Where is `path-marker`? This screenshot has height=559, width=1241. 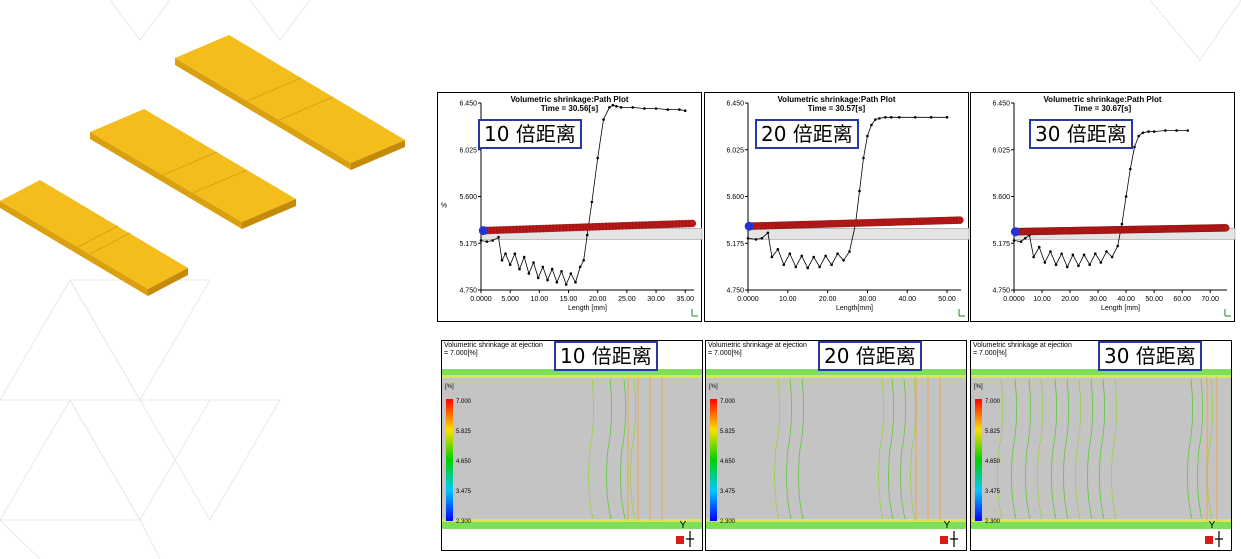
path-marker is located at coordinates (960, 220).